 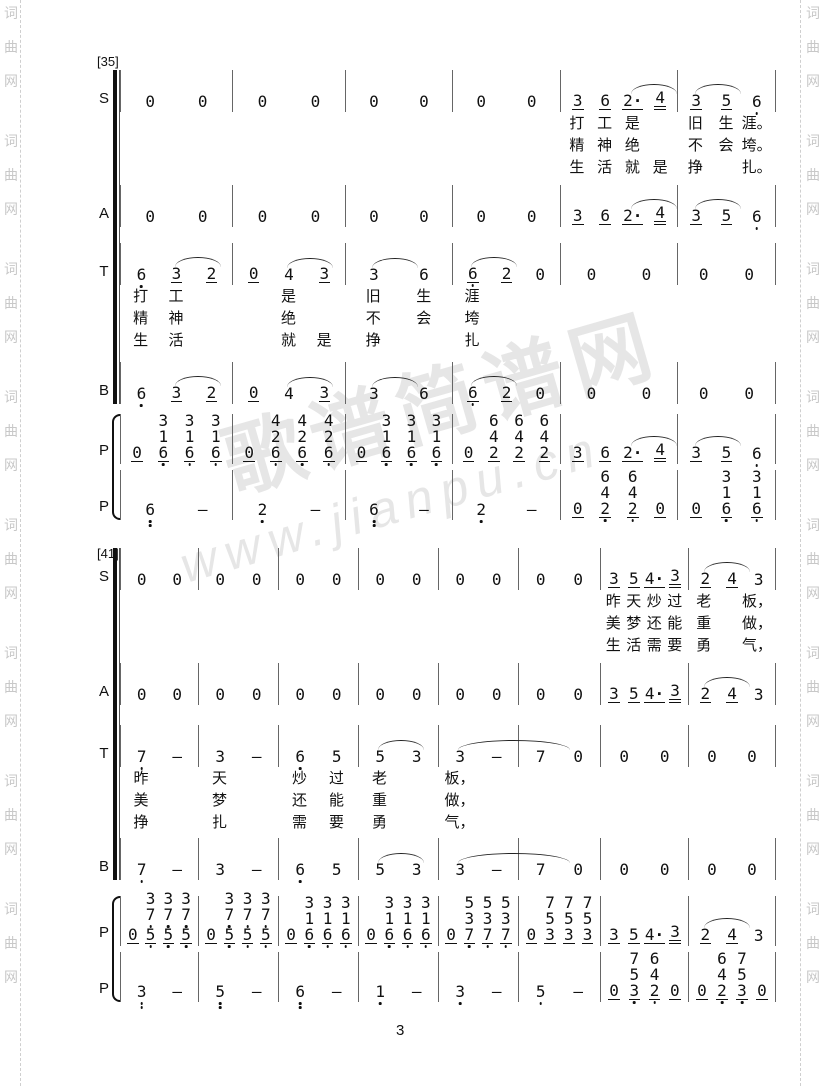 What do you see at coordinates (447, 602) in the screenshot?
I see `lyric-line: 昨天炒过老 板，` at bounding box center [447, 602].